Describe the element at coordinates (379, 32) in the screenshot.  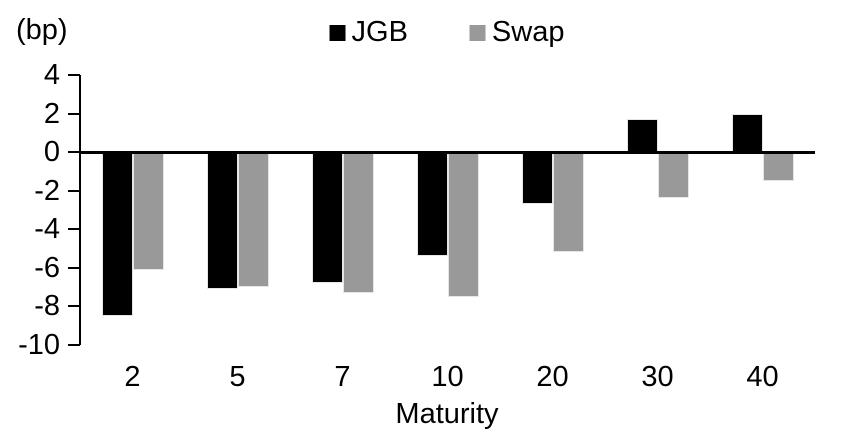
I see `legend-label-jgb: JGB` at that location.